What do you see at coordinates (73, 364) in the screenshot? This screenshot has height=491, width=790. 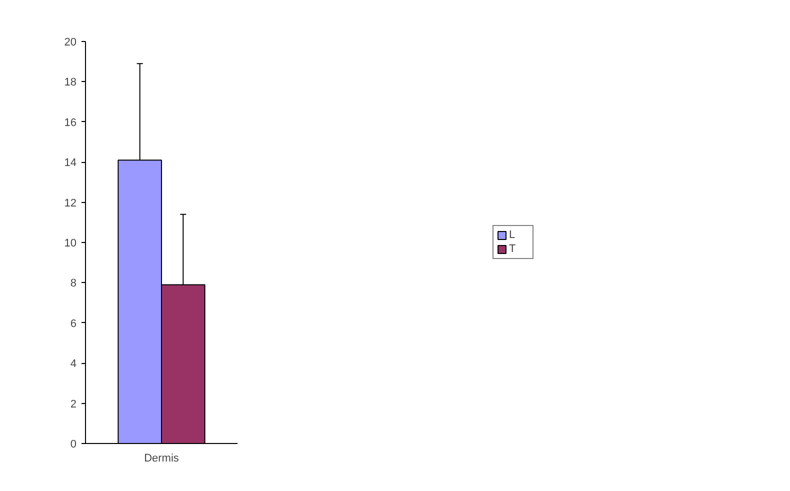 I see `y-tick-label: 4` at bounding box center [73, 364].